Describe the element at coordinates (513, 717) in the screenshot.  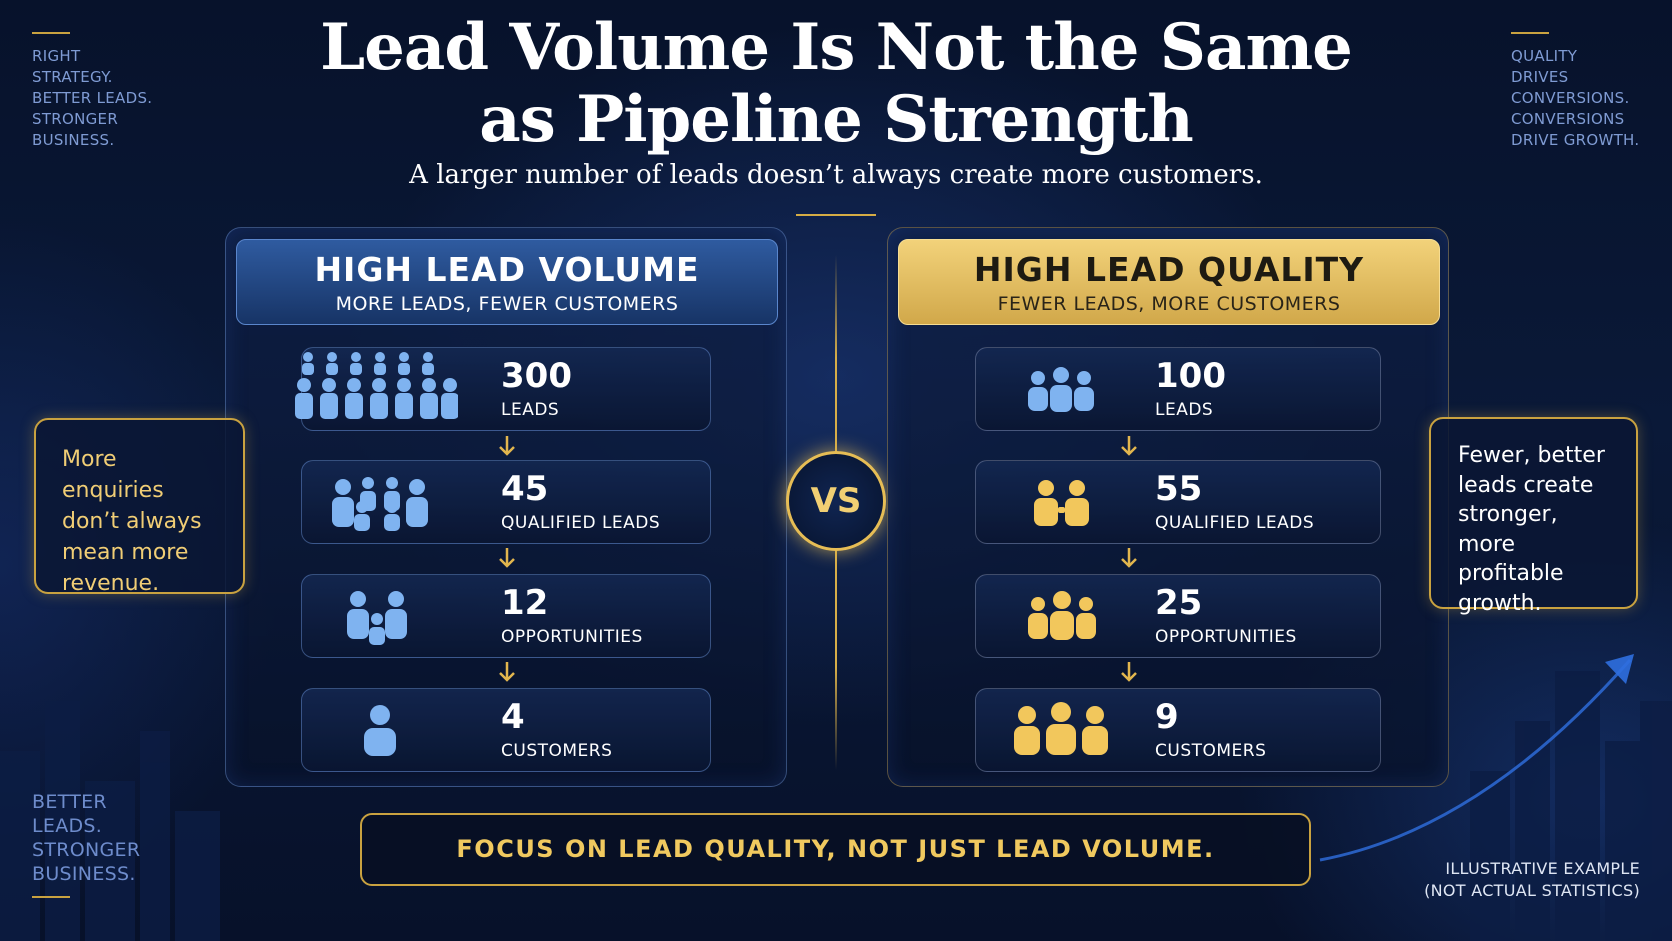
I see `stage-value: 4` at that location.